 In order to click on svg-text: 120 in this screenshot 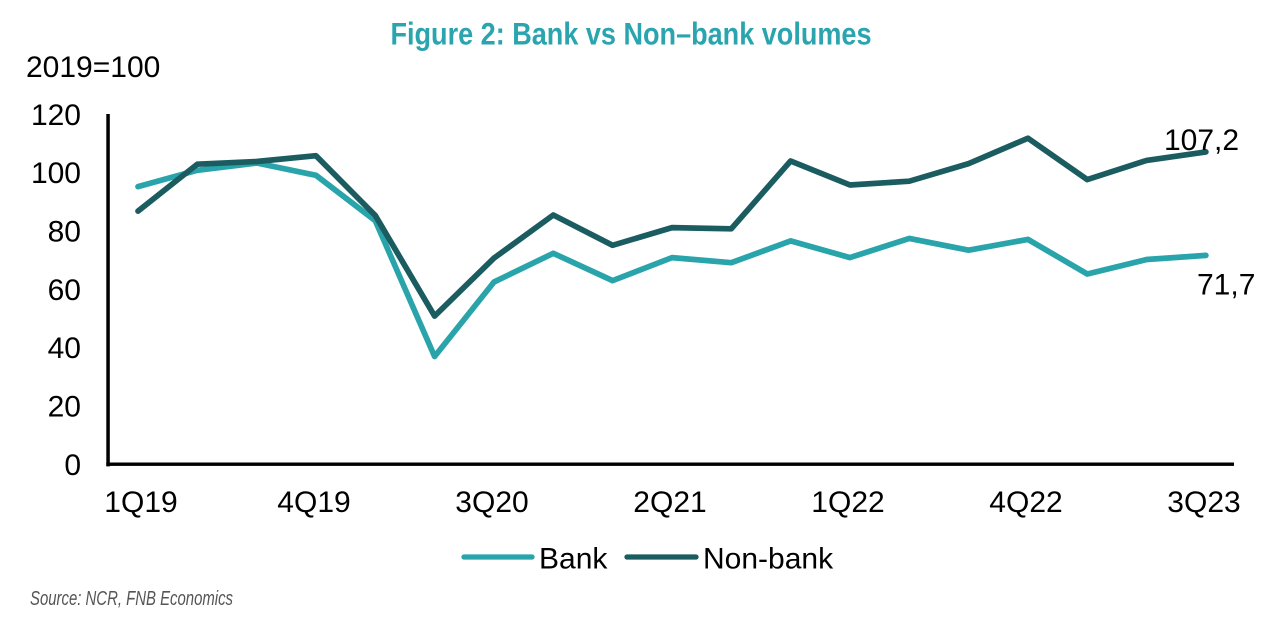, I will do `click(56, 115)`.